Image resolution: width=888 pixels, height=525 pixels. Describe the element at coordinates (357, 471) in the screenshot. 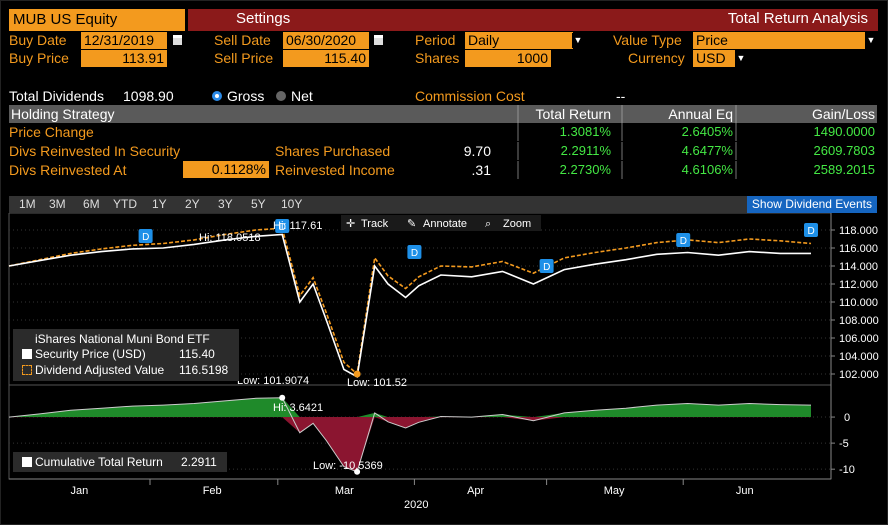

I see `return-low-point` at that location.